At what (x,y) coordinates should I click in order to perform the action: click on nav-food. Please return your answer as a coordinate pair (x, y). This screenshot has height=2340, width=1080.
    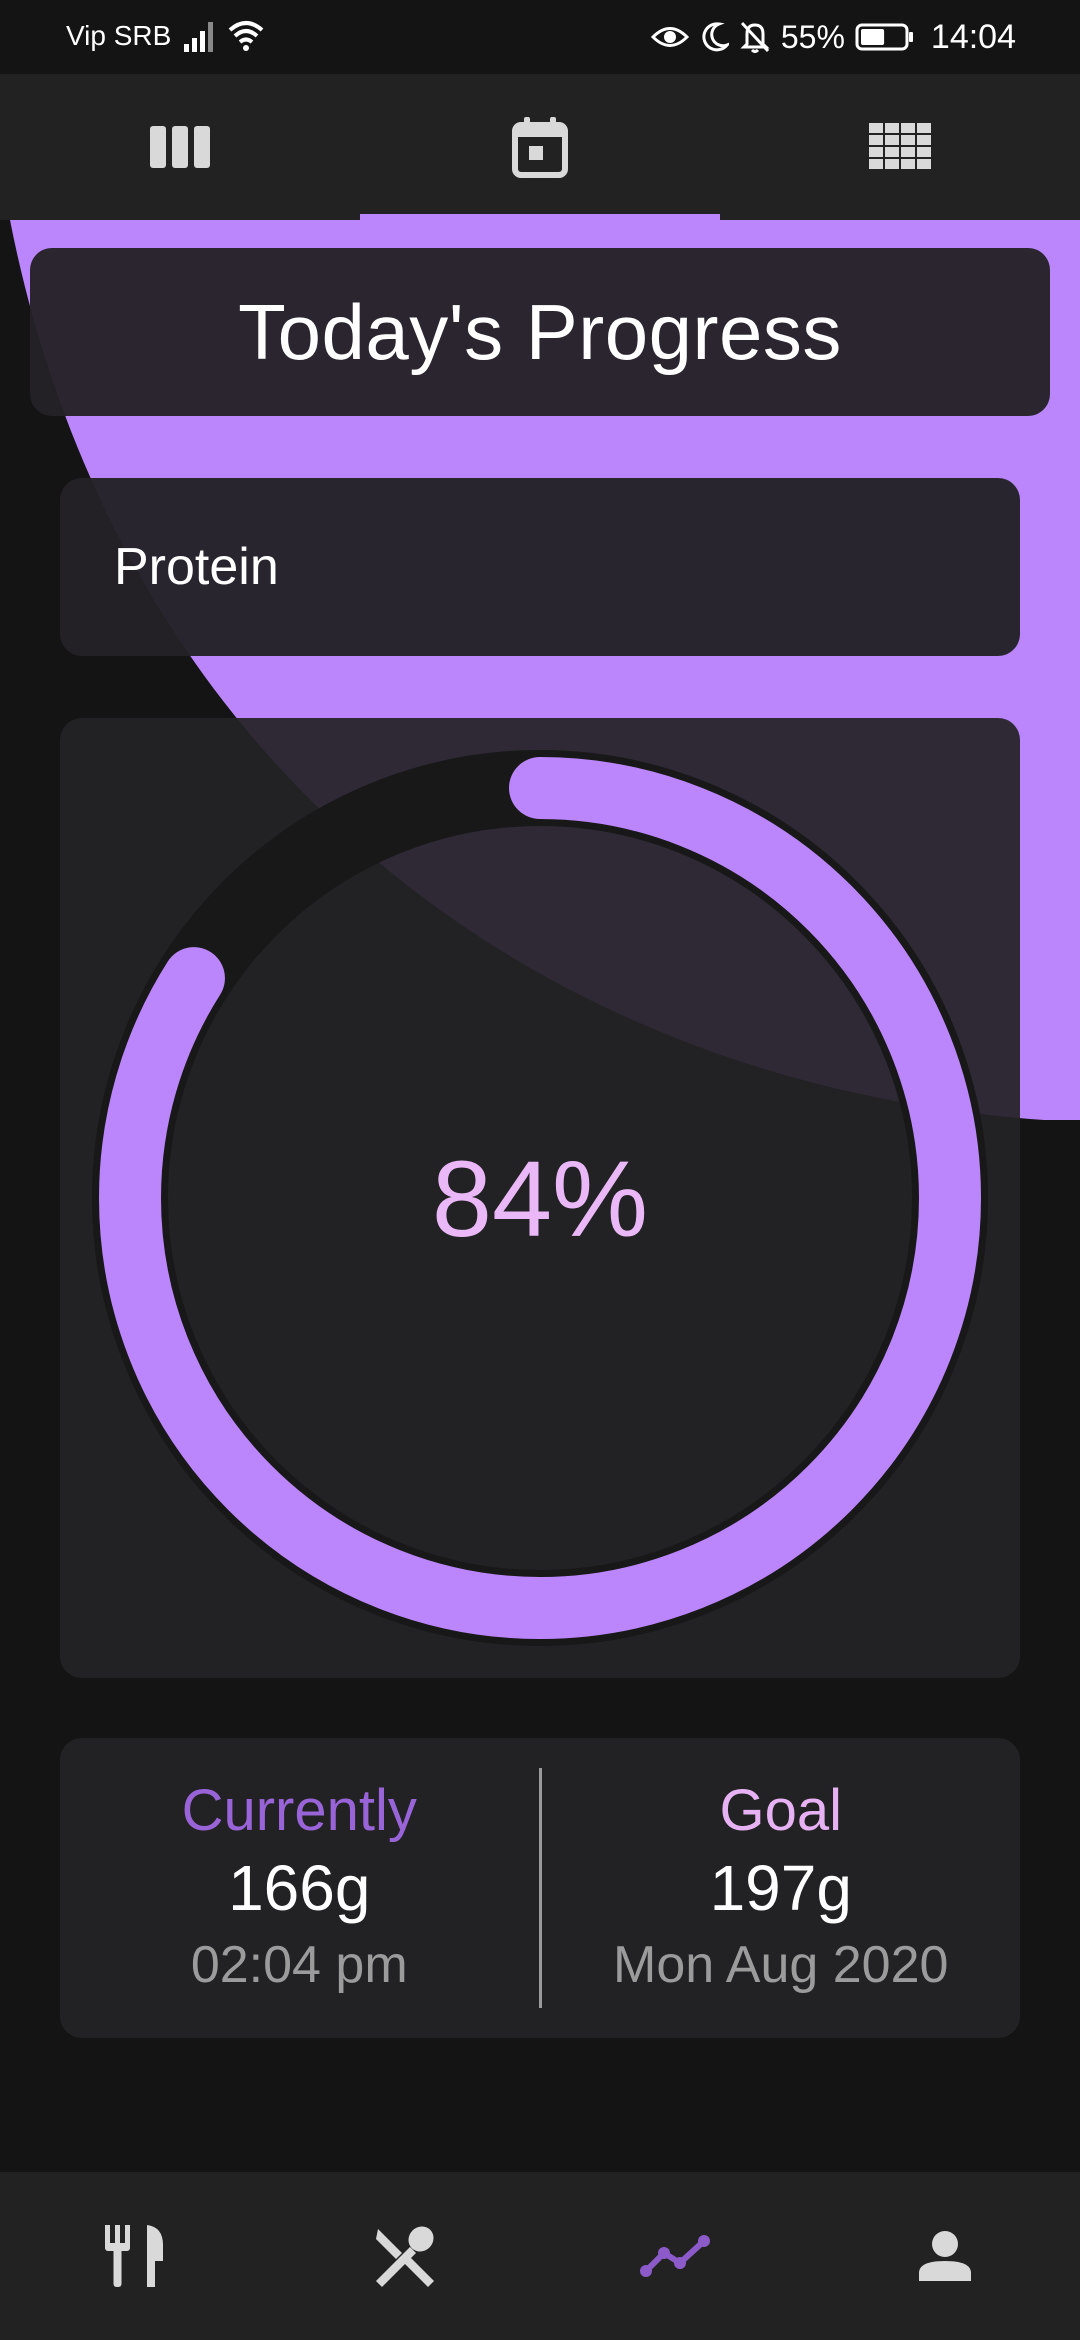
    Looking at the image, I should click on (405, 2256).